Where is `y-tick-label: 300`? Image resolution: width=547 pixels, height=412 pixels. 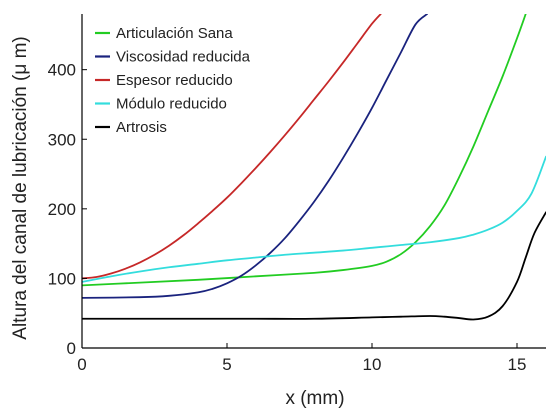 y-tick-label: 300 is located at coordinates (62, 139).